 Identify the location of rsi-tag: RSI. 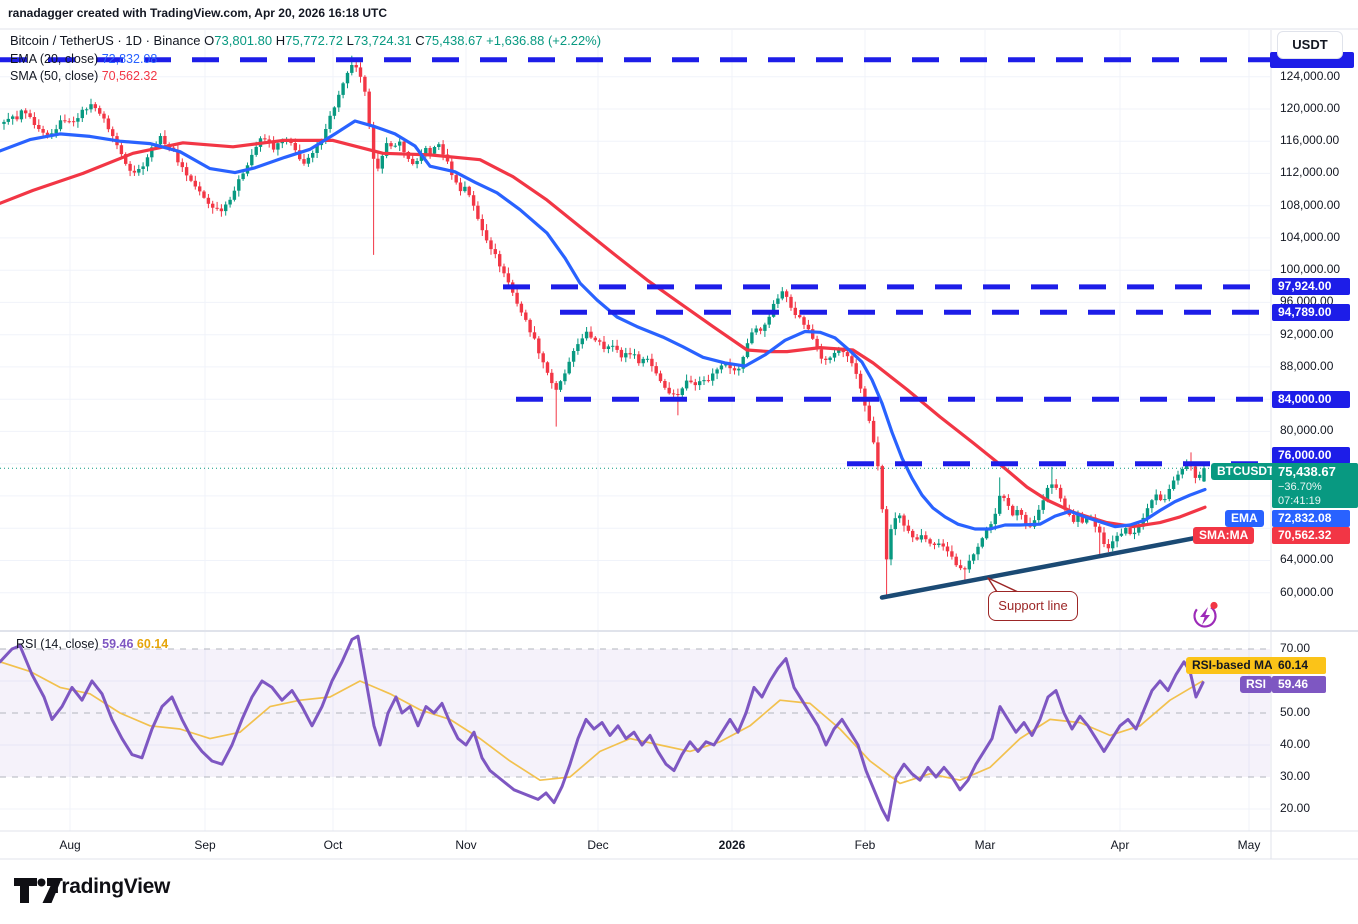
(1256, 684).